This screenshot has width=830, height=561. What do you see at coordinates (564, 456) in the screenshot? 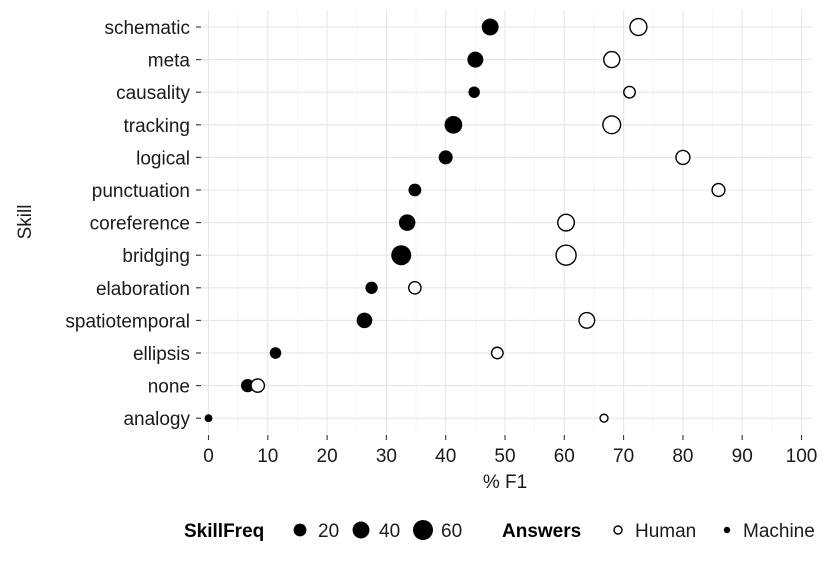
I see `x-tick-label-60: 60` at bounding box center [564, 456].